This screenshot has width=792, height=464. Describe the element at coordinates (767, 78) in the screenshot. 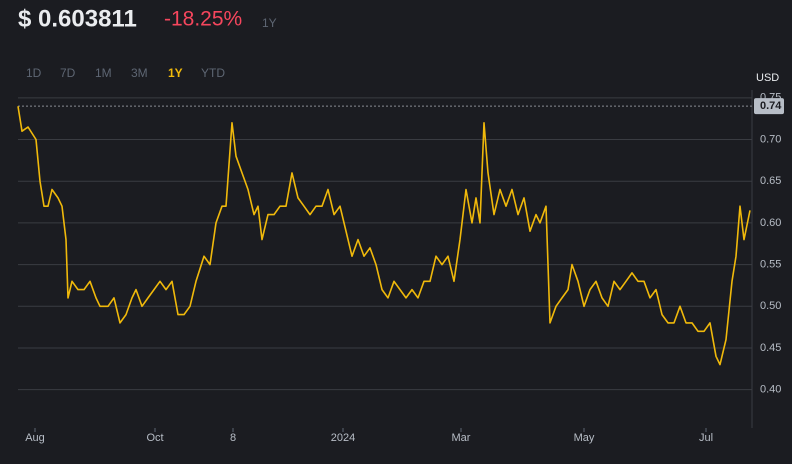

I see `y-axis-label: USD` at that location.